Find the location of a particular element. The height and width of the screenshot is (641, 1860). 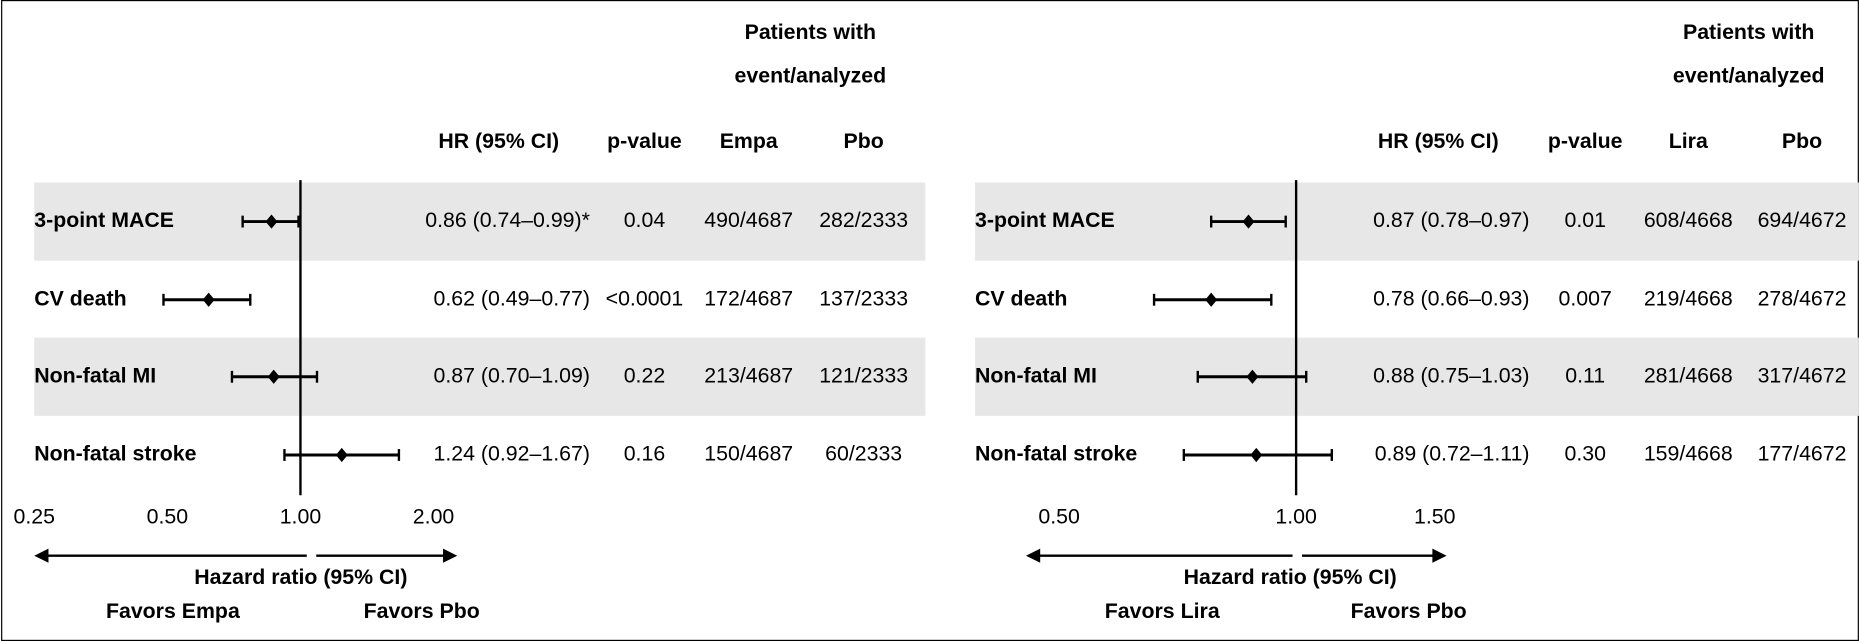

treat-events: 219/4668 is located at coordinates (1688, 298).